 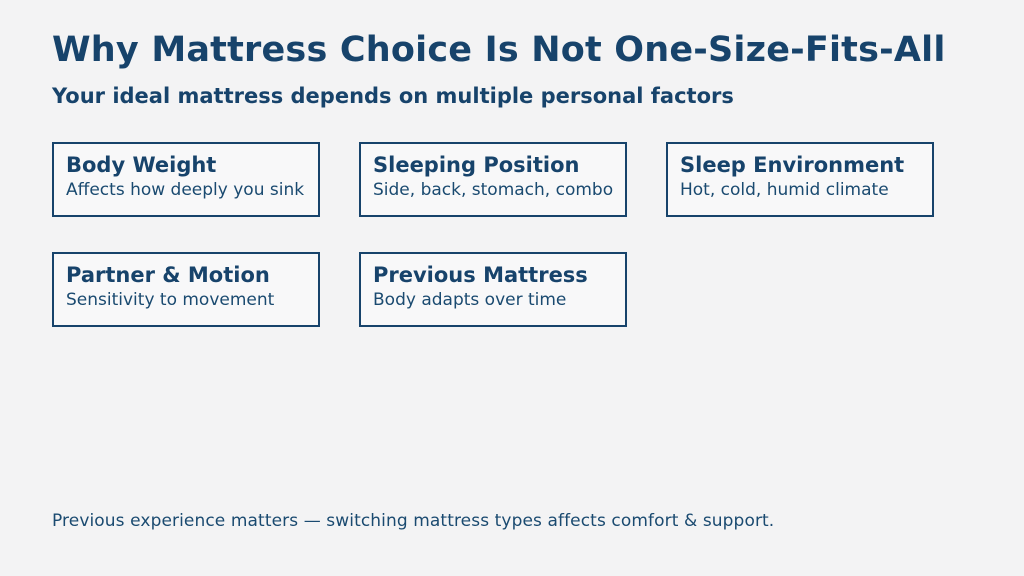 I want to click on card-partner-motion: Partner & Motion Sensitivity to movement, so click(x=186, y=289).